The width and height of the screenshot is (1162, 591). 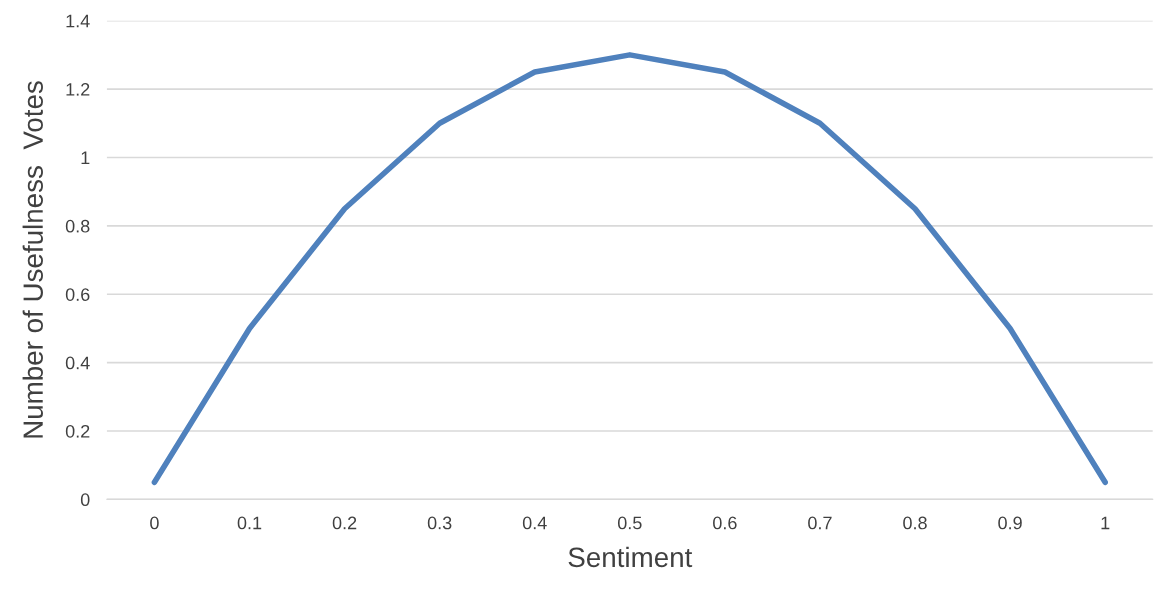 What do you see at coordinates (630, 557) in the screenshot?
I see `x-axis-title: Sentiment` at bounding box center [630, 557].